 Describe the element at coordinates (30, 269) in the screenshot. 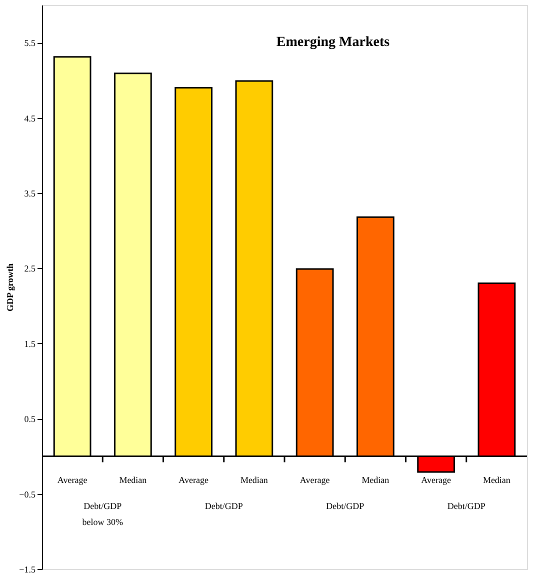

I see `y-tick-label: 2.5` at that location.